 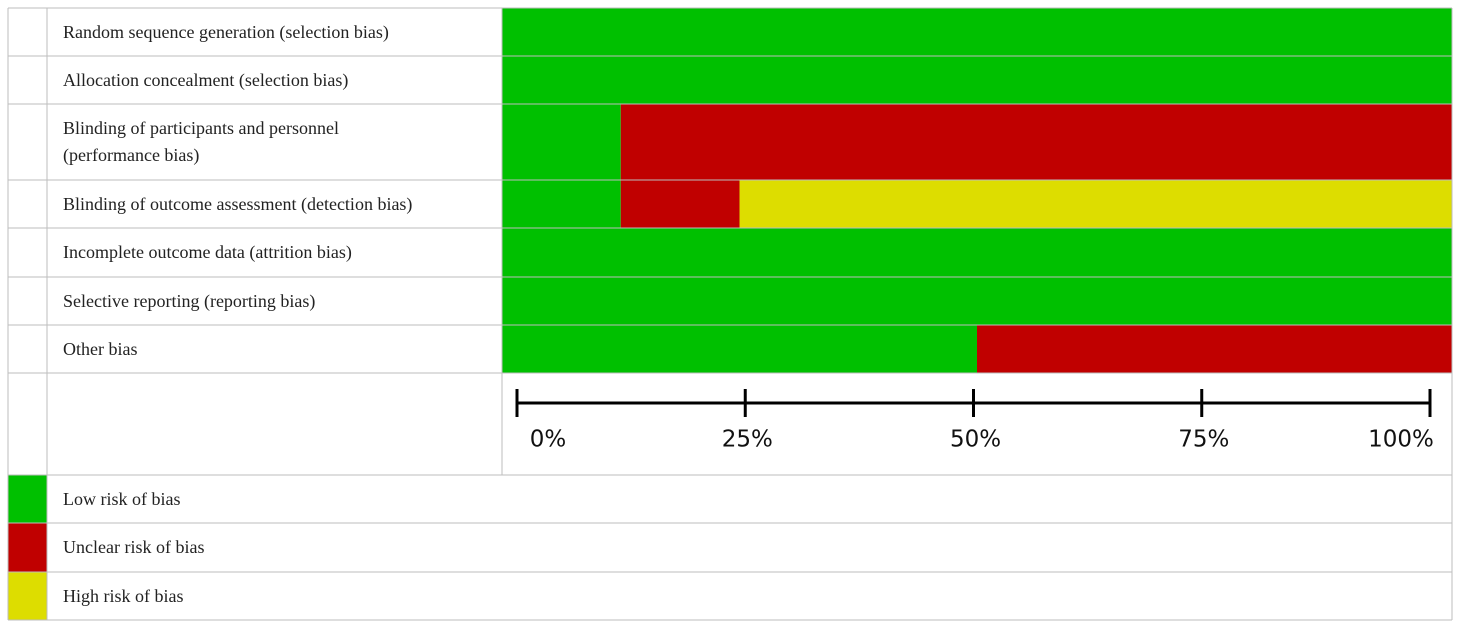 What do you see at coordinates (747, 440) in the screenshot?
I see `x-tick-label: 25%` at bounding box center [747, 440].